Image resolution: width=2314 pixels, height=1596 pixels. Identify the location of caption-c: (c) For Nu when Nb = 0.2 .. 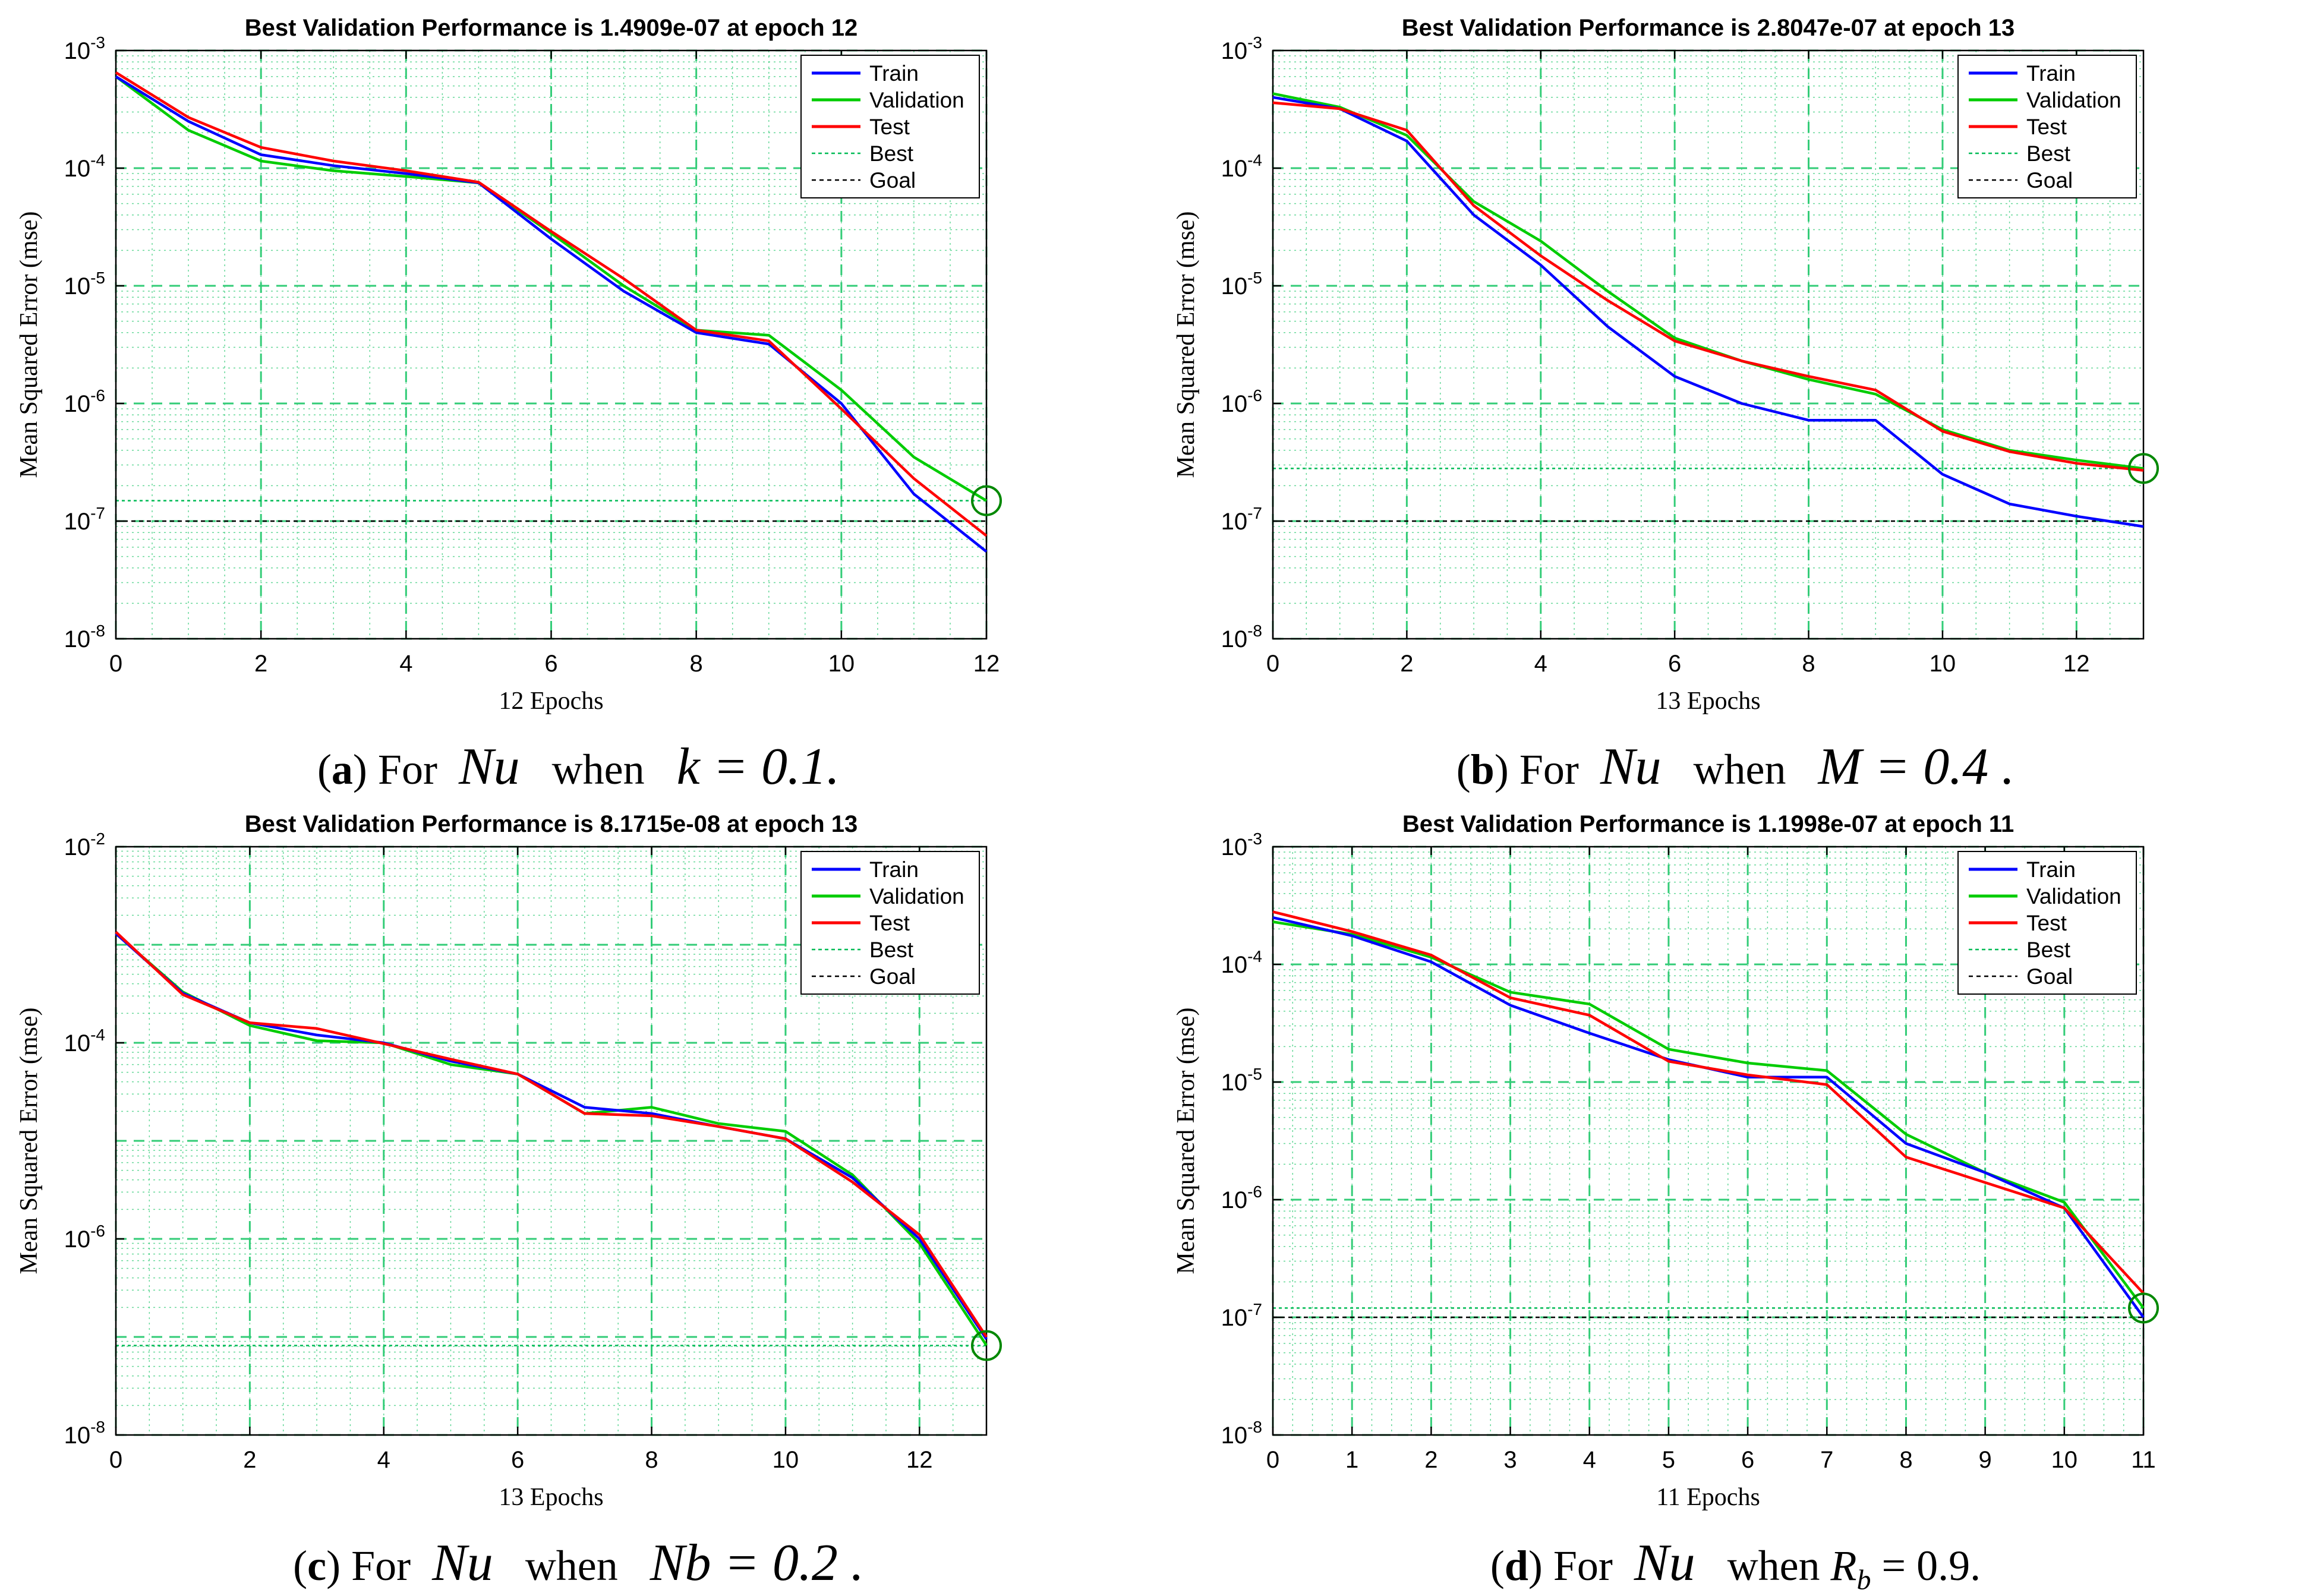
(578, 1563).